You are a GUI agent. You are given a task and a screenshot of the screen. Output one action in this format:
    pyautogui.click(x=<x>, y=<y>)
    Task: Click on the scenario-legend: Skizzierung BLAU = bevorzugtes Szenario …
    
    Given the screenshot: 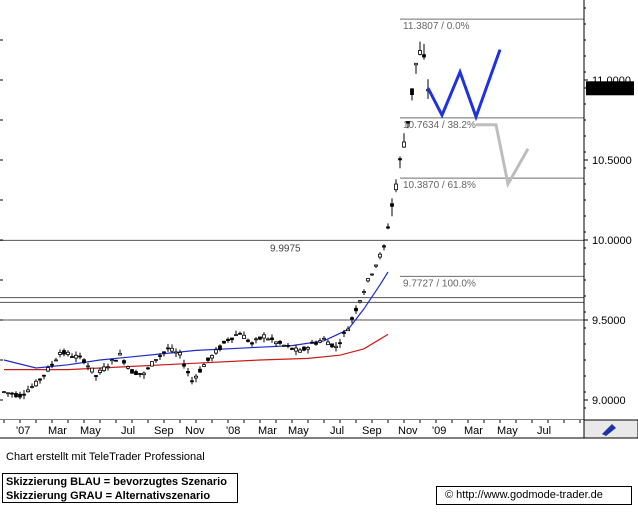 What is the action you would take?
    pyautogui.click(x=120, y=488)
    